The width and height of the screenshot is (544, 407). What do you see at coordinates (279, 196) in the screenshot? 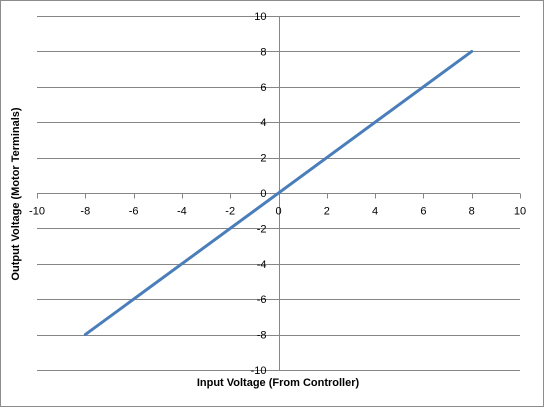
I see `x-tick-marks` at bounding box center [279, 196].